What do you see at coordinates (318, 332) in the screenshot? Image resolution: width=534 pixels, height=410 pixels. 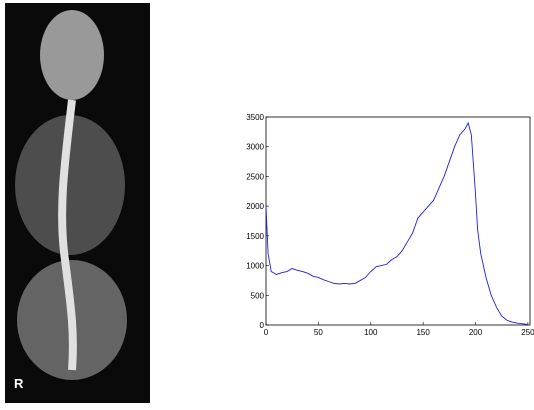 I see `x-tick-label: 50` at bounding box center [318, 332].